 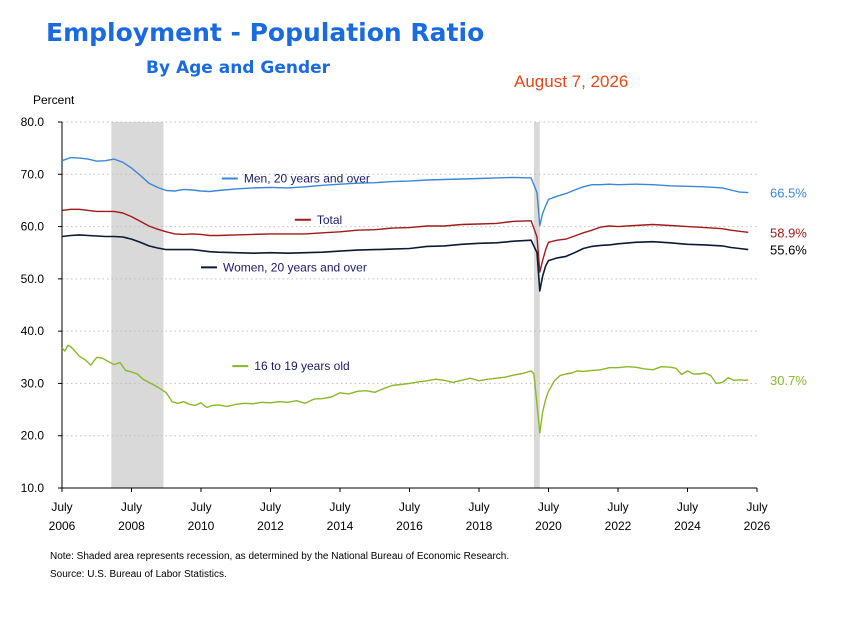 I want to click on series-line-men-20-years-and-over, so click(x=405, y=191).